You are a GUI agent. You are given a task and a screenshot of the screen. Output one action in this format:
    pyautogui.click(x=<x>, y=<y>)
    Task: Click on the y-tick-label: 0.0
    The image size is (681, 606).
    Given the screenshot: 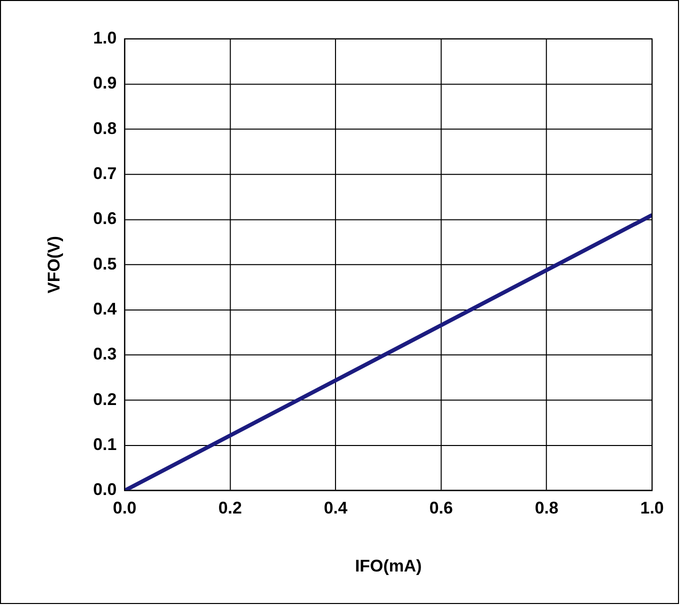 What is the action you would take?
    pyautogui.click(x=105, y=490)
    